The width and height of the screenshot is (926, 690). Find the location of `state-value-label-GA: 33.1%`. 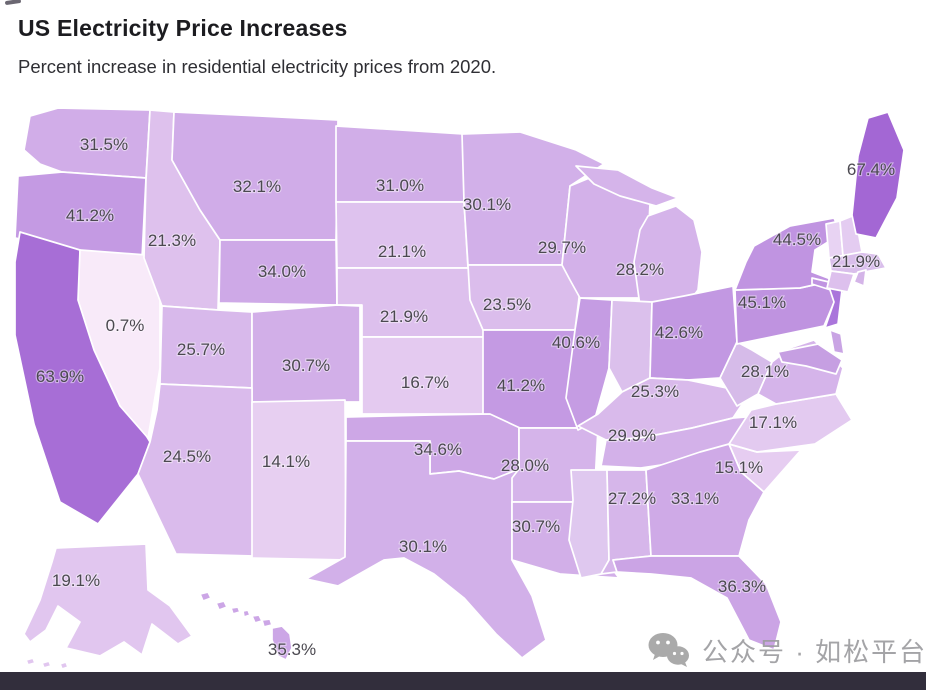

state-value-label-GA: 33.1% is located at coordinates (695, 498).